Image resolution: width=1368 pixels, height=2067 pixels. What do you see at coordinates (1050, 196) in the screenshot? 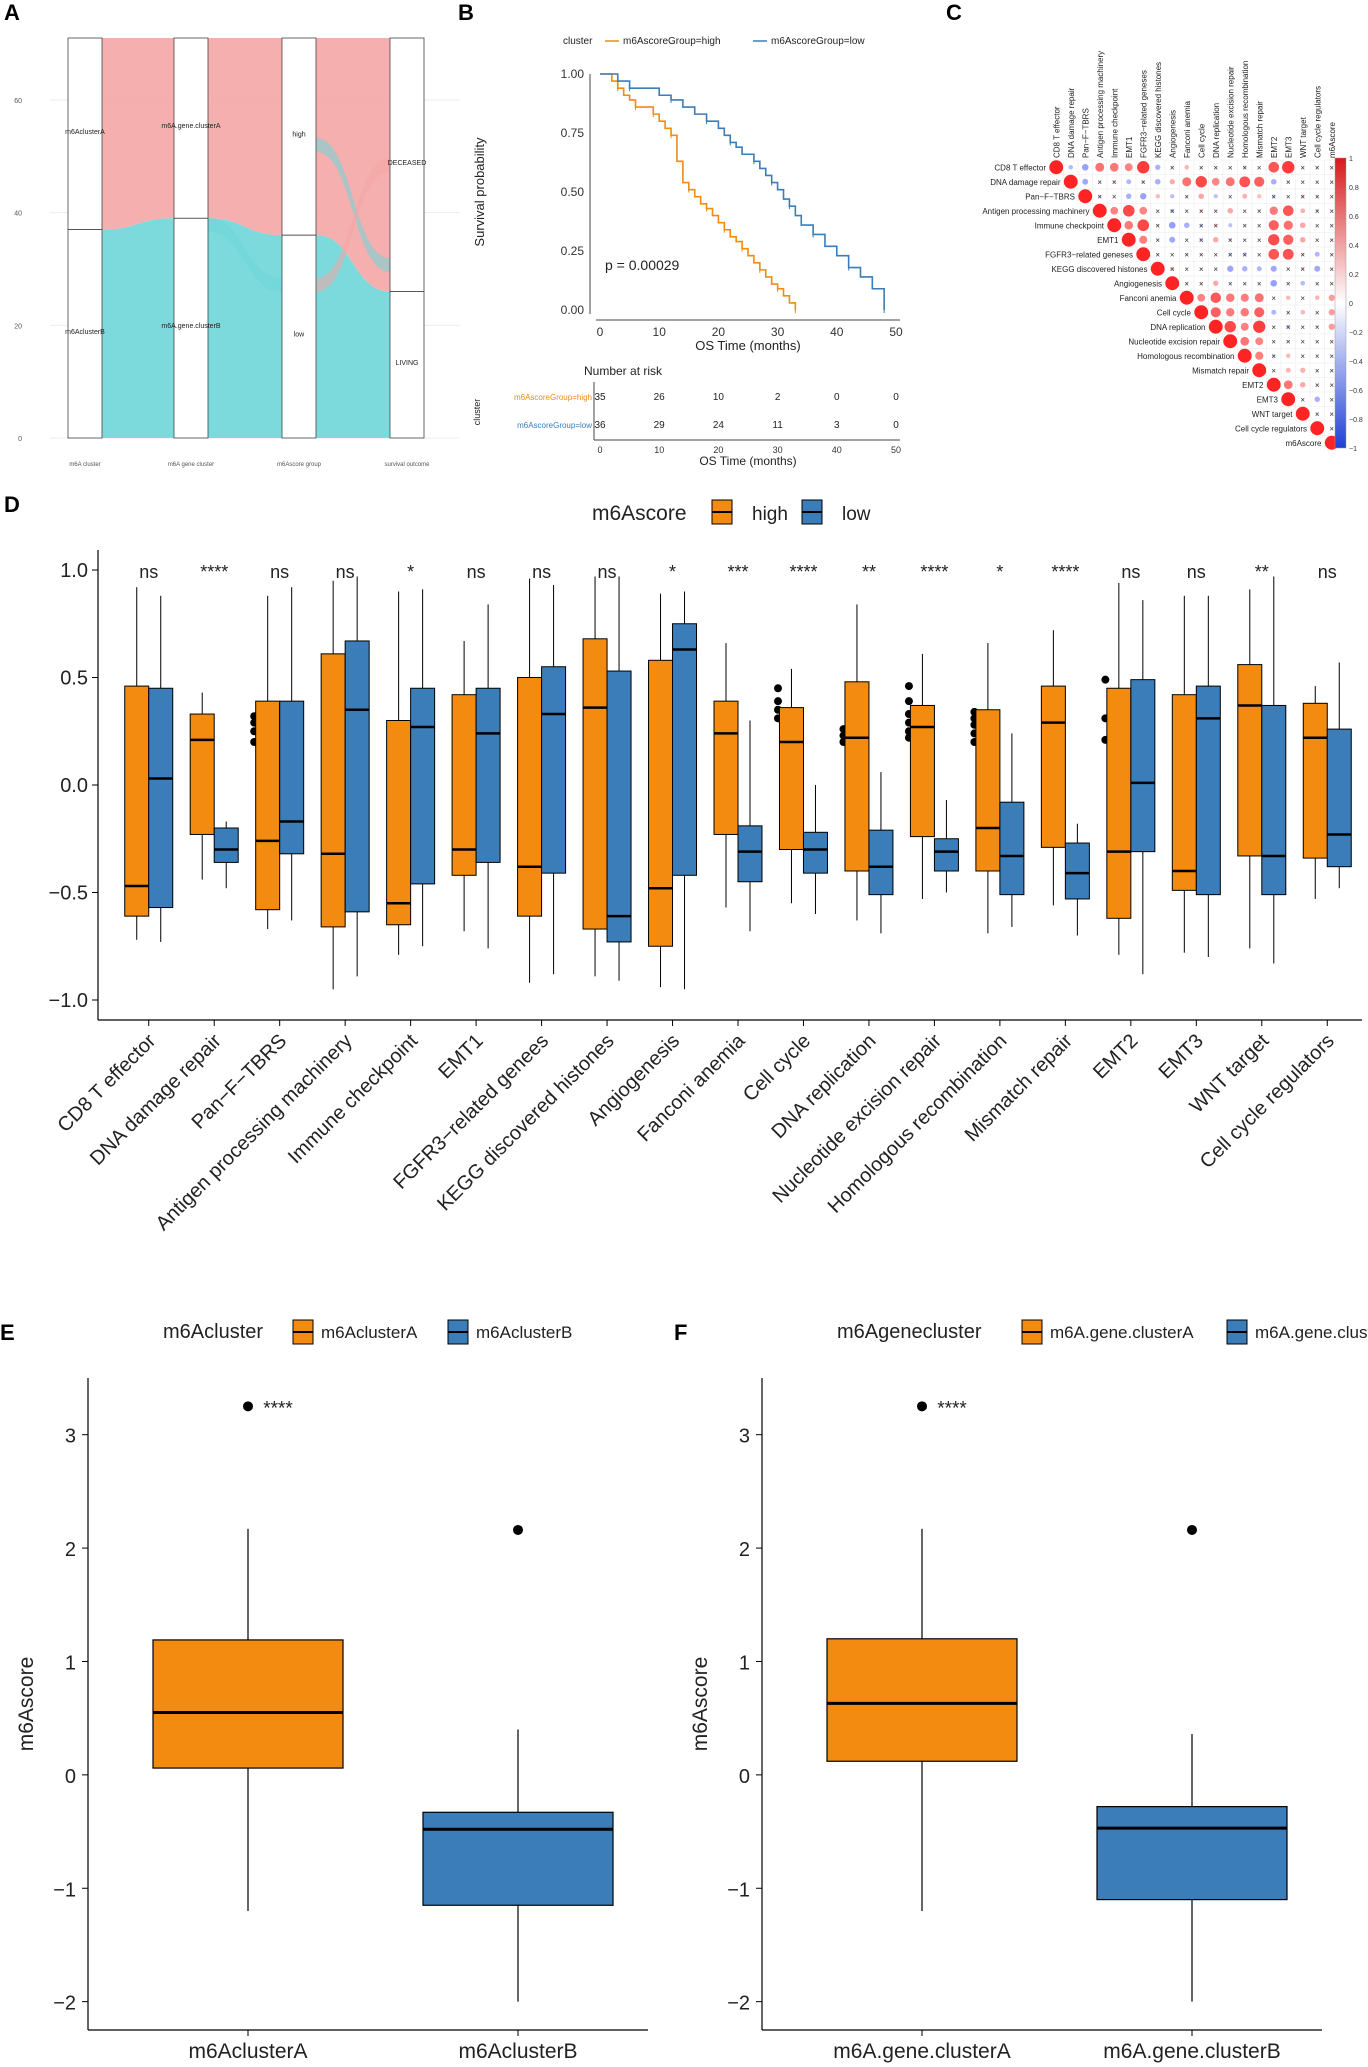
I see `row-label: Pan−F−TBRS` at bounding box center [1050, 196].